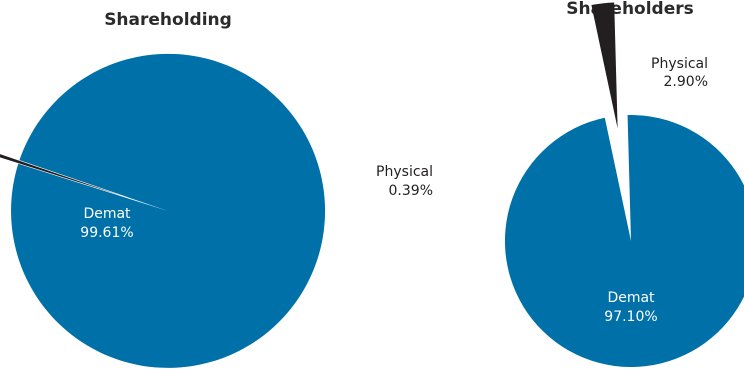  What do you see at coordinates (679, 64) in the screenshot?
I see `shareholders-physical-label: Physical` at bounding box center [679, 64].